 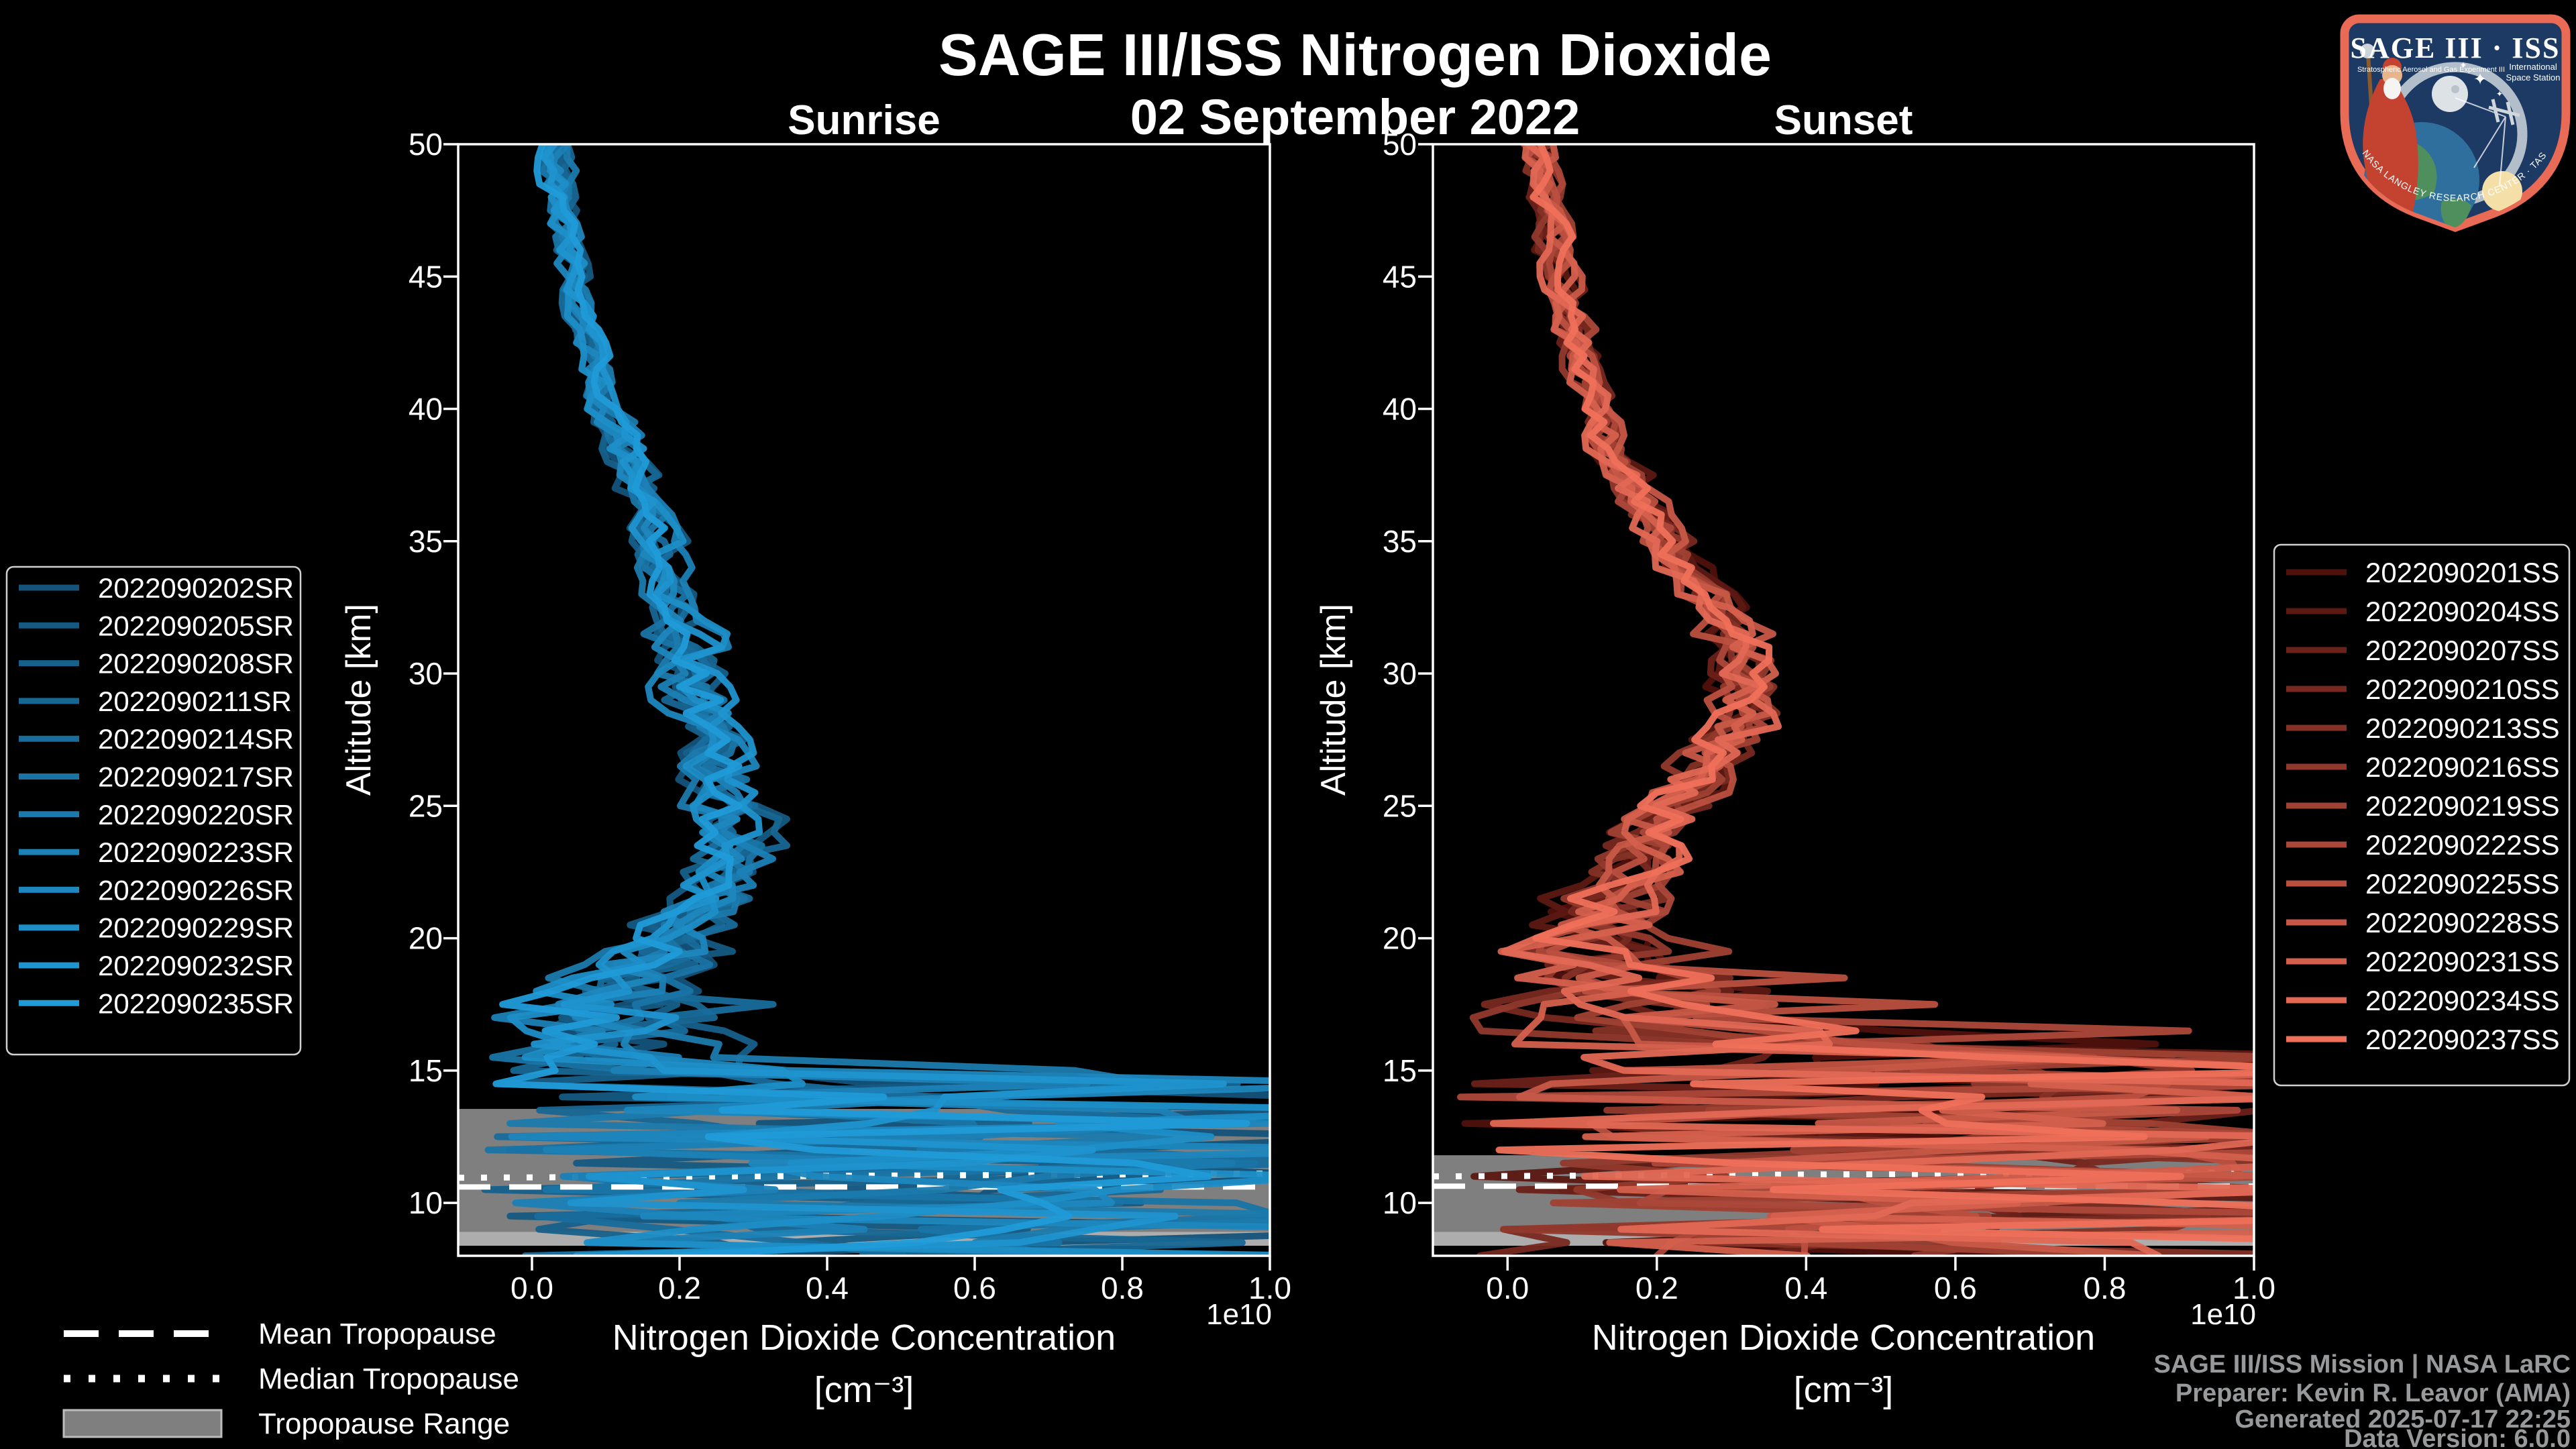 What do you see at coordinates (196, 890) in the screenshot?
I see `legend-label: 2022090226SR` at bounding box center [196, 890].